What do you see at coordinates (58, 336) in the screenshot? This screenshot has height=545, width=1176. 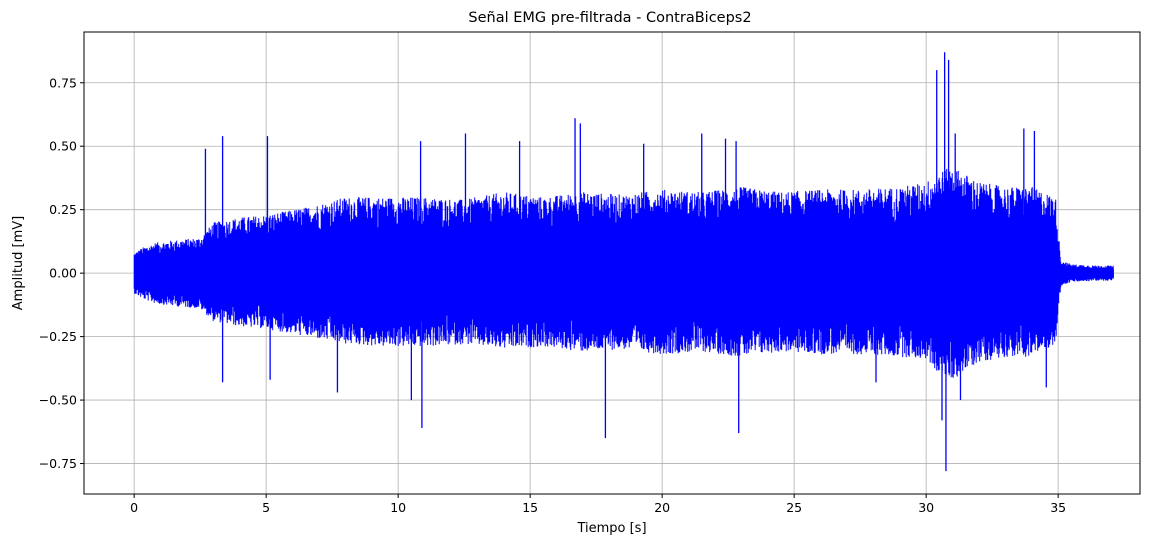 I see `y-tick-label: −0.25` at bounding box center [58, 336].